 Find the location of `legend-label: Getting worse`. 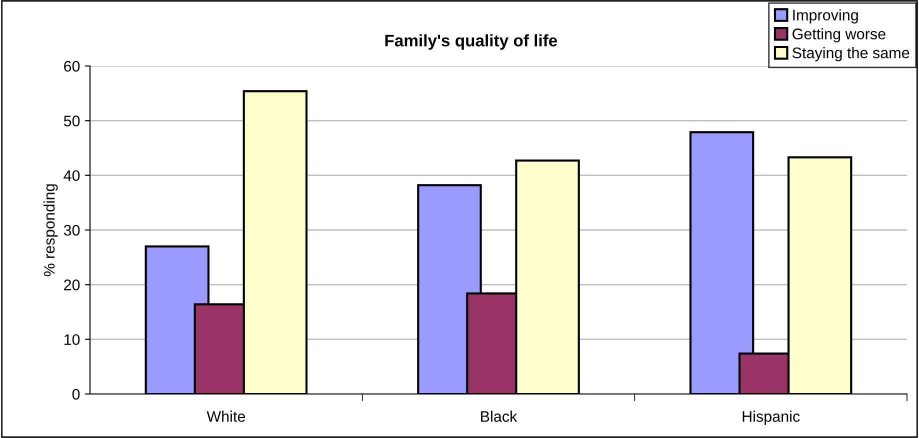

legend-label: Getting worse is located at coordinates (839, 35).